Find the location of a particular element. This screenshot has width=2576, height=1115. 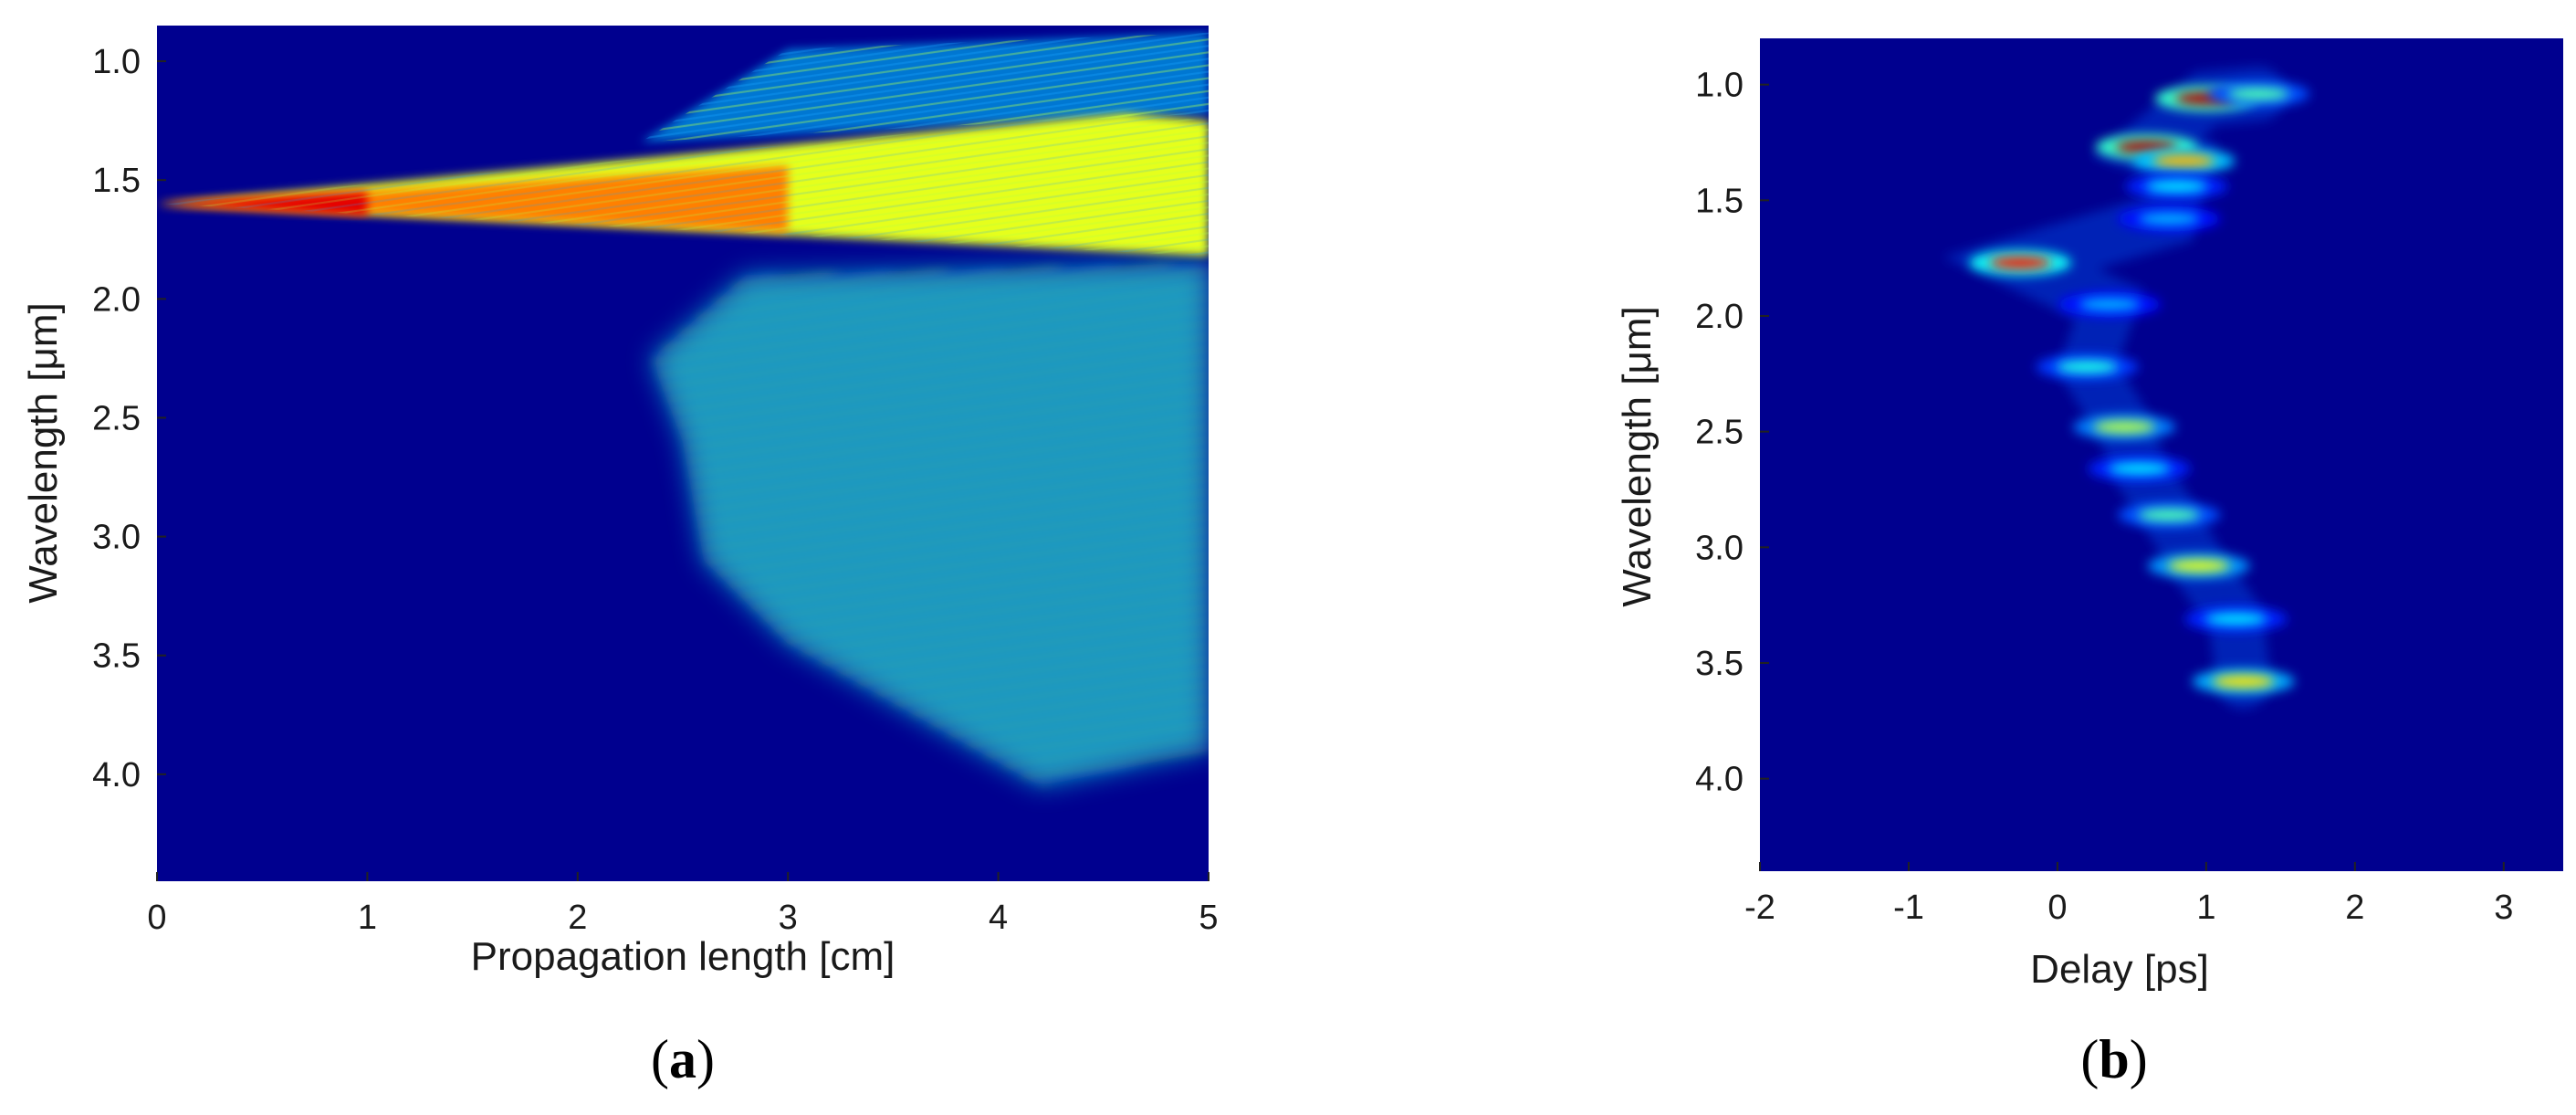

panel-a-x-tick-label: 5 is located at coordinates (1208, 918).